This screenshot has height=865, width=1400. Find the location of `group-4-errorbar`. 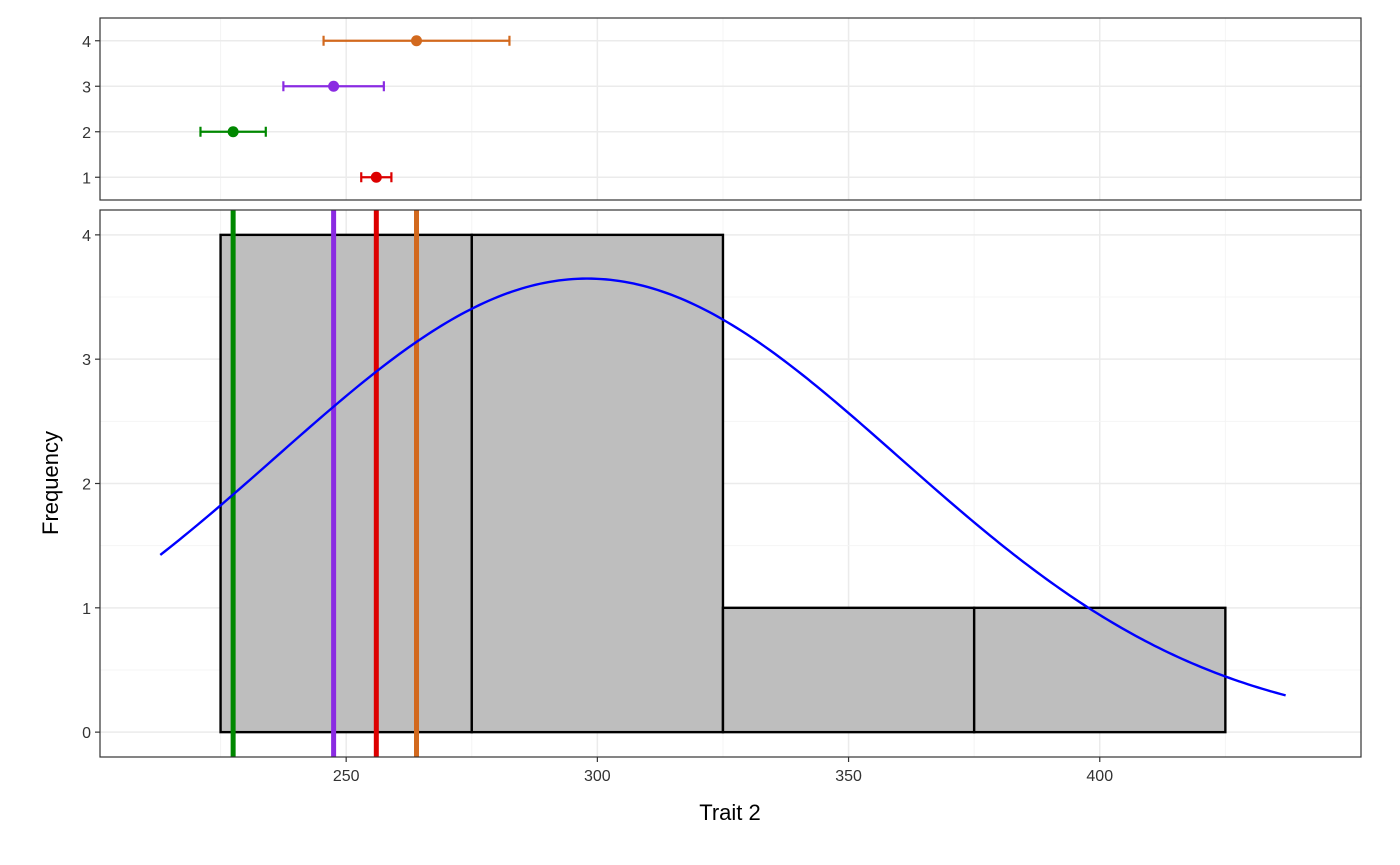

group-4-errorbar is located at coordinates (416, 41).